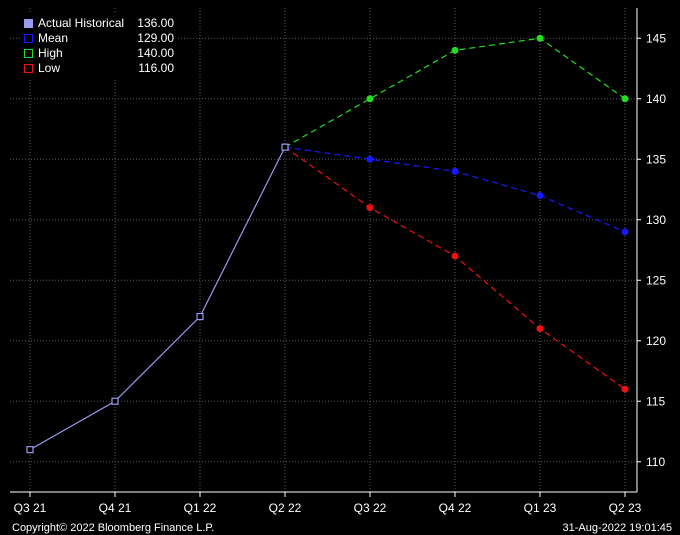 The width and height of the screenshot is (680, 535). Describe the element at coordinates (655, 401) in the screenshot. I see `y-tick-label: 115` at that location.